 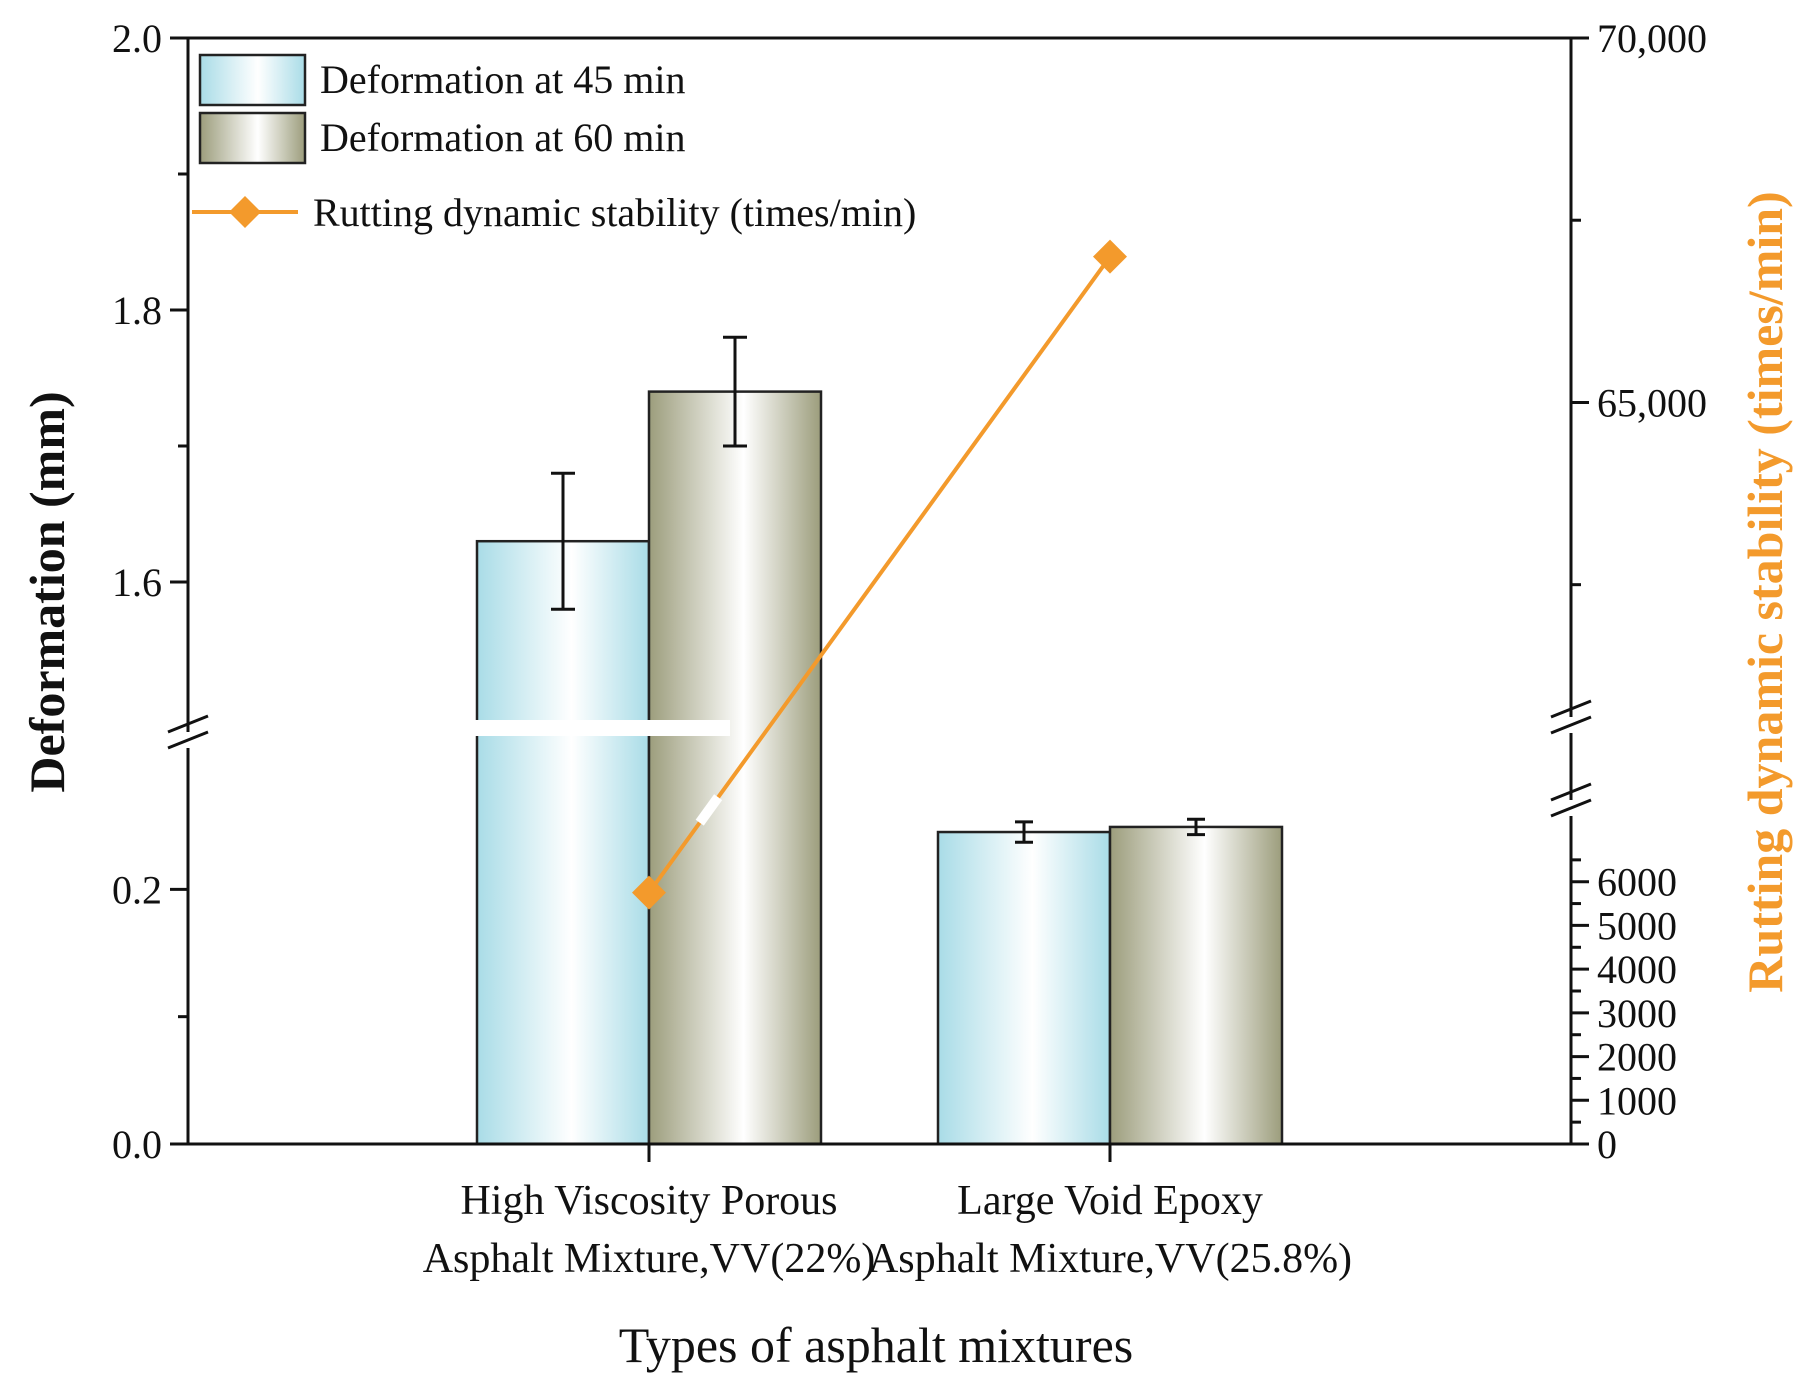 I want to click on bar-60min-cat1, so click(x=735, y=768).